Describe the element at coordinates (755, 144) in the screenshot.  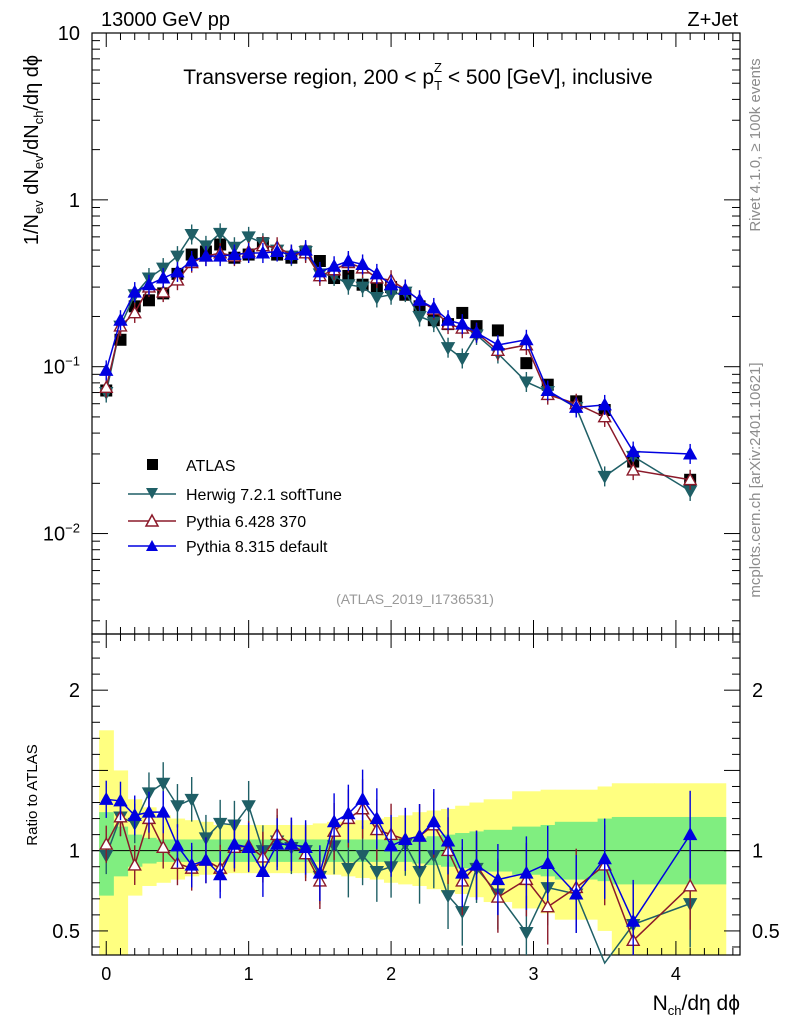
I see `side-label-rivet: Rivet 4.1.0, ≥ 100k events` at that location.